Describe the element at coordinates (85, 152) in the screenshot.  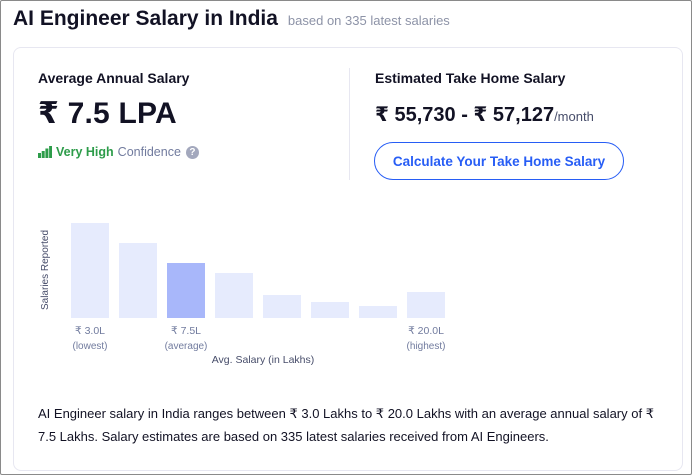
I see `confidence-level: Very High` at that location.